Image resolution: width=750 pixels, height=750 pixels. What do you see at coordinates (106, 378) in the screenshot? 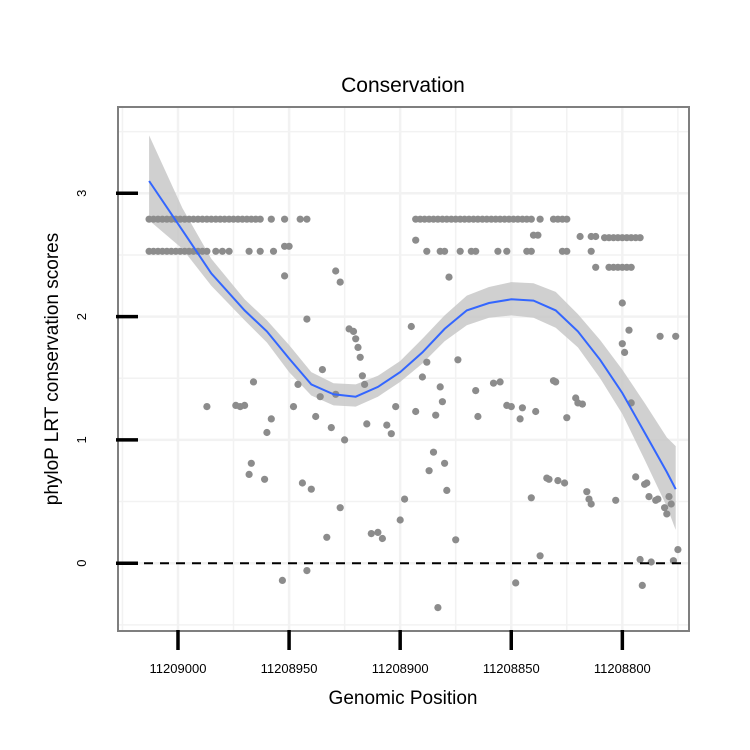
I see `y-axis-ticks: 0 1 2 3` at bounding box center [106, 378].